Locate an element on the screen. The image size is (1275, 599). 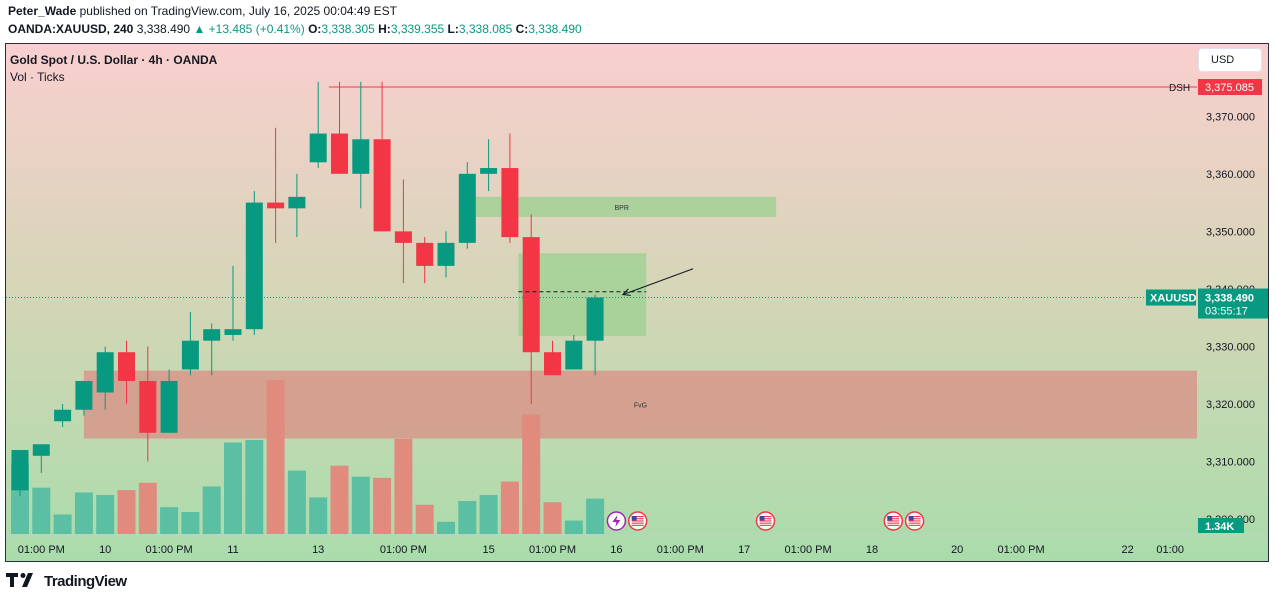
footer-brand: TradingView is located at coordinates (66, 581).